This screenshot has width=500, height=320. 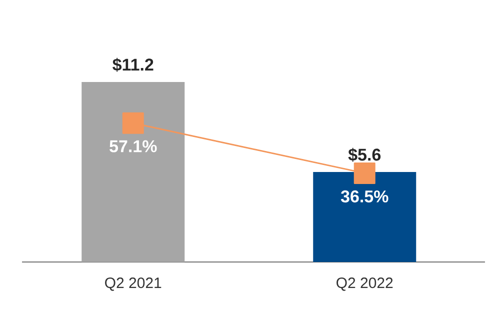 What do you see at coordinates (364, 284) in the screenshot?
I see `x-tick-label: Q2 2022` at bounding box center [364, 284].